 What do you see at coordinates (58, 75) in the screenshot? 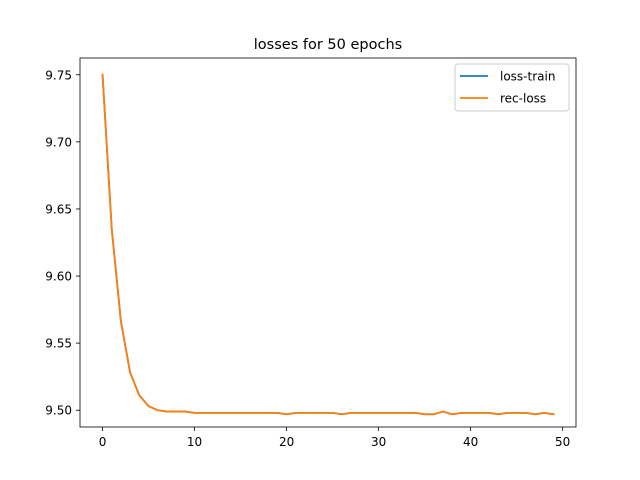
I see `y-tick-label: 9.75` at bounding box center [58, 75].